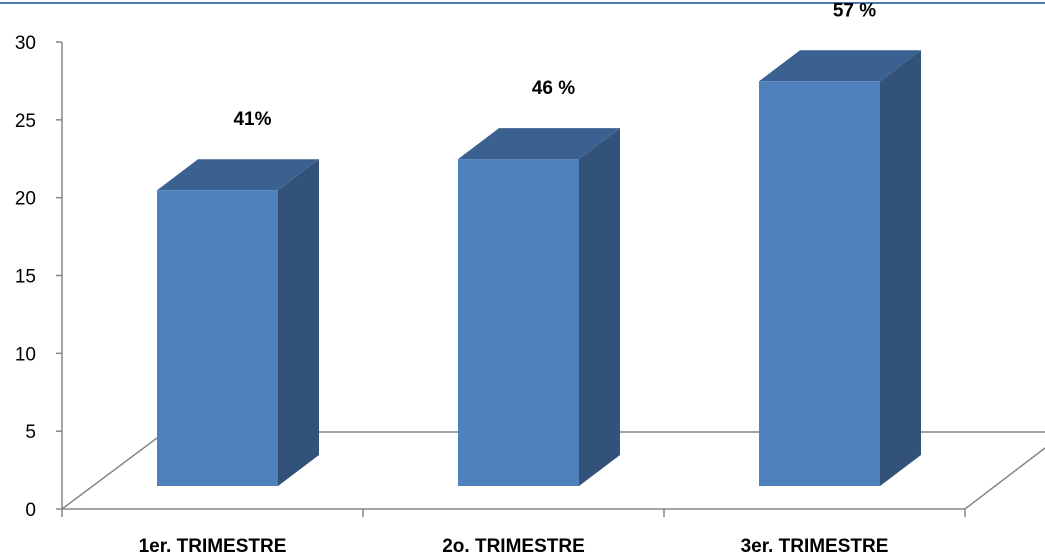  Describe the element at coordinates (30, 510) in the screenshot. I see `y-tick-label: 0` at that location.